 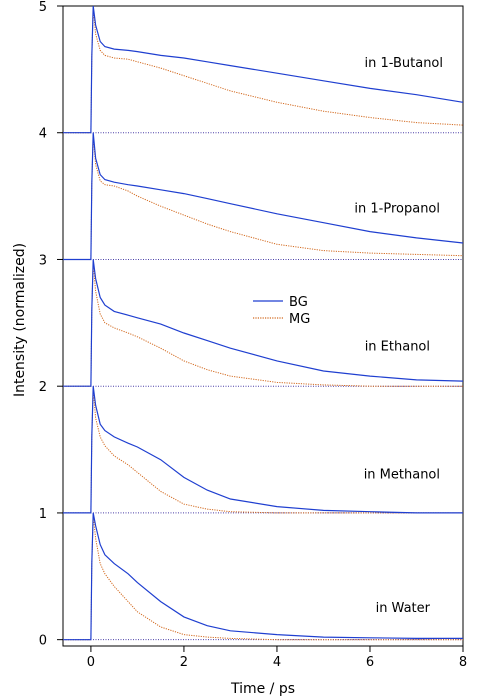 I want to click on x-axis-label: Time / ps, so click(x=262, y=689).